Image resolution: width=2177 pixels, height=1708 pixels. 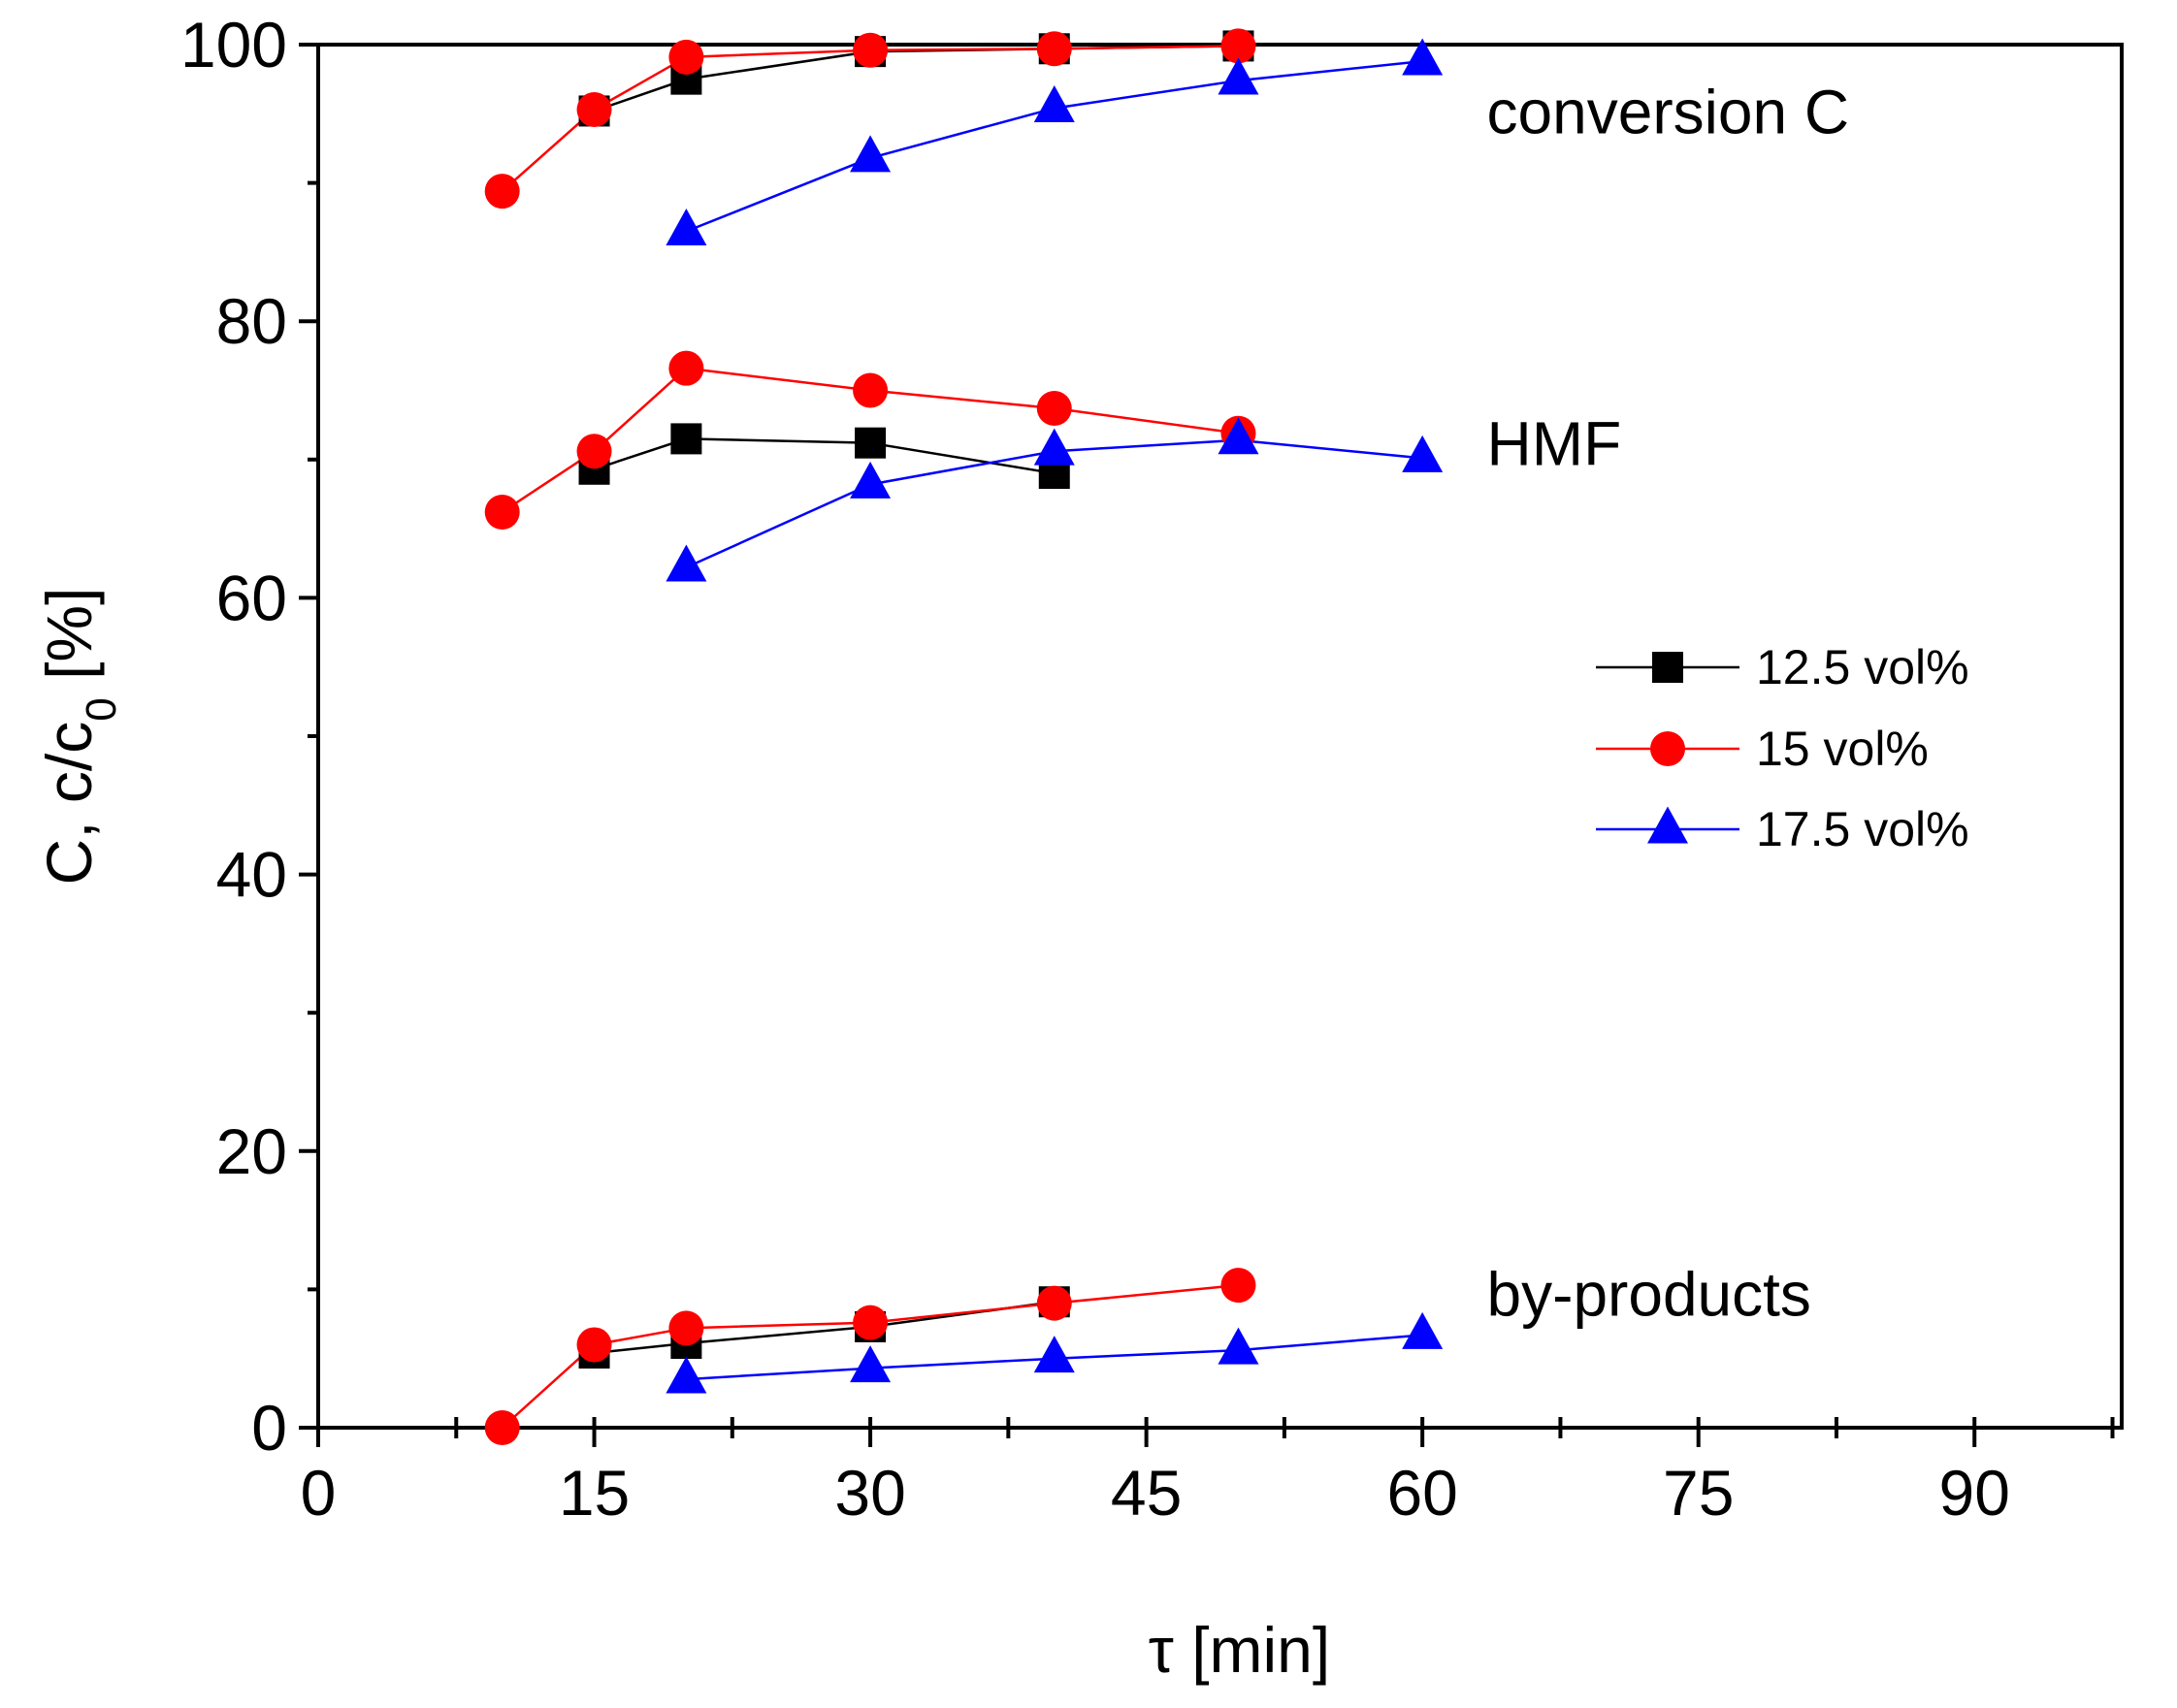 What do you see at coordinates (1842, 749) in the screenshot?
I see `legend-label-1: 15 vol%` at bounding box center [1842, 749].